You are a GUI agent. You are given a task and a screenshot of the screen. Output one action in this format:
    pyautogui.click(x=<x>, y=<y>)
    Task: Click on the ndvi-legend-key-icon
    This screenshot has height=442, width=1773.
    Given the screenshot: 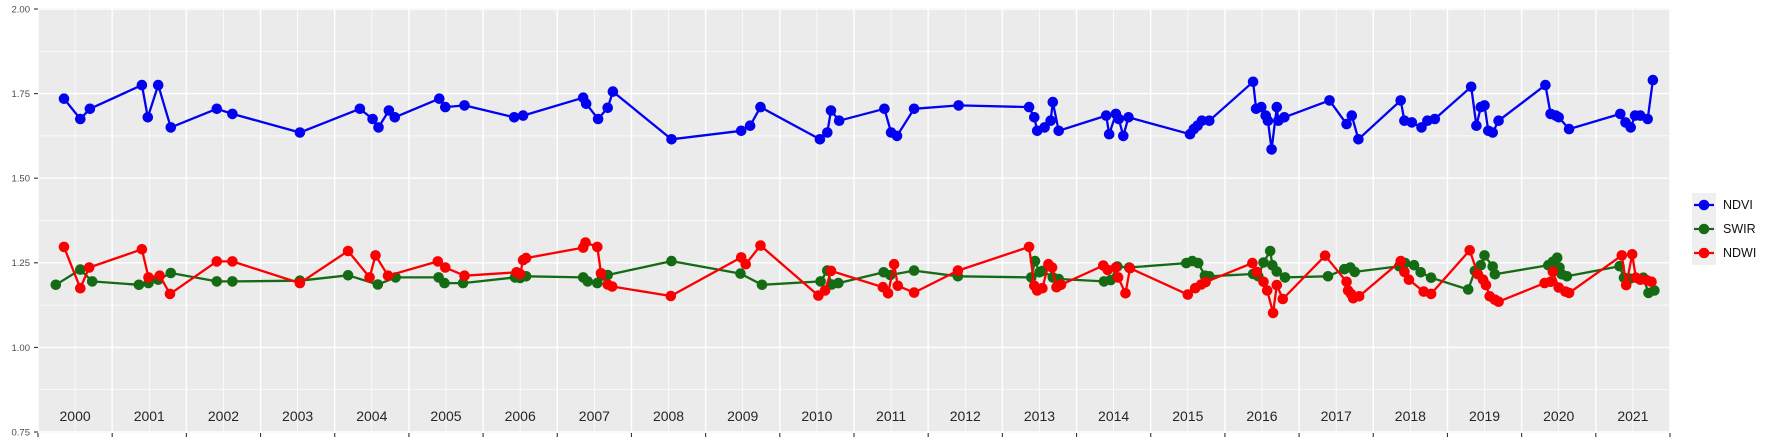 What is the action you would take?
    pyautogui.click(x=1704, y=205)
    